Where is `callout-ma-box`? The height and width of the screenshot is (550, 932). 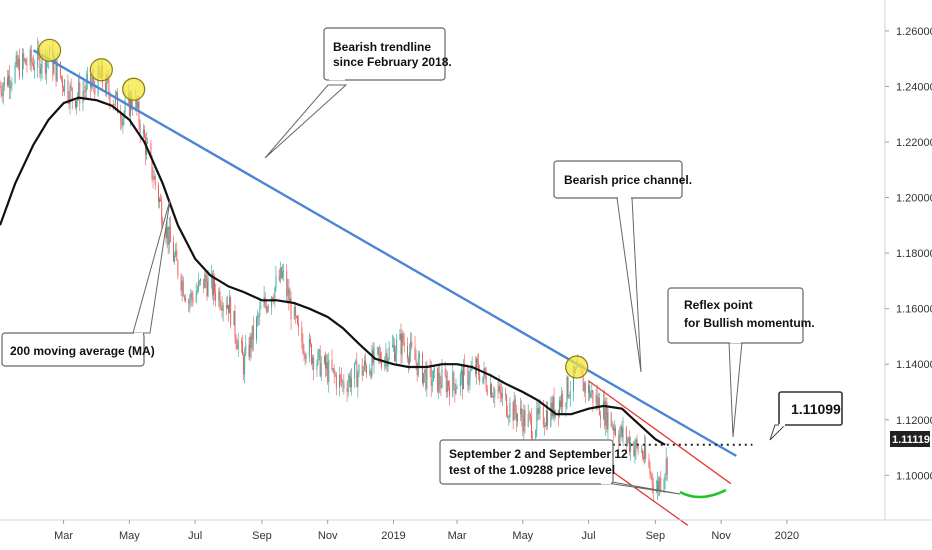
callout-ma-box is located at coordinates (73, 349).